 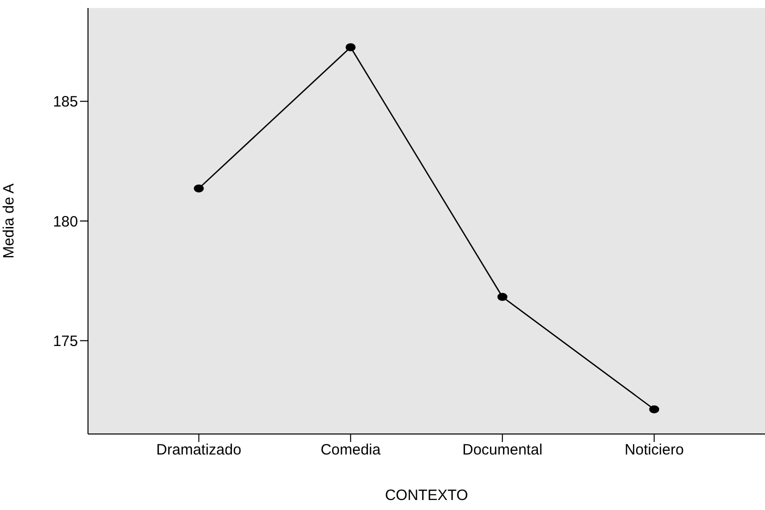 I want to click on x-axis-title: CONTEXTO, so click(x=426, y=495).